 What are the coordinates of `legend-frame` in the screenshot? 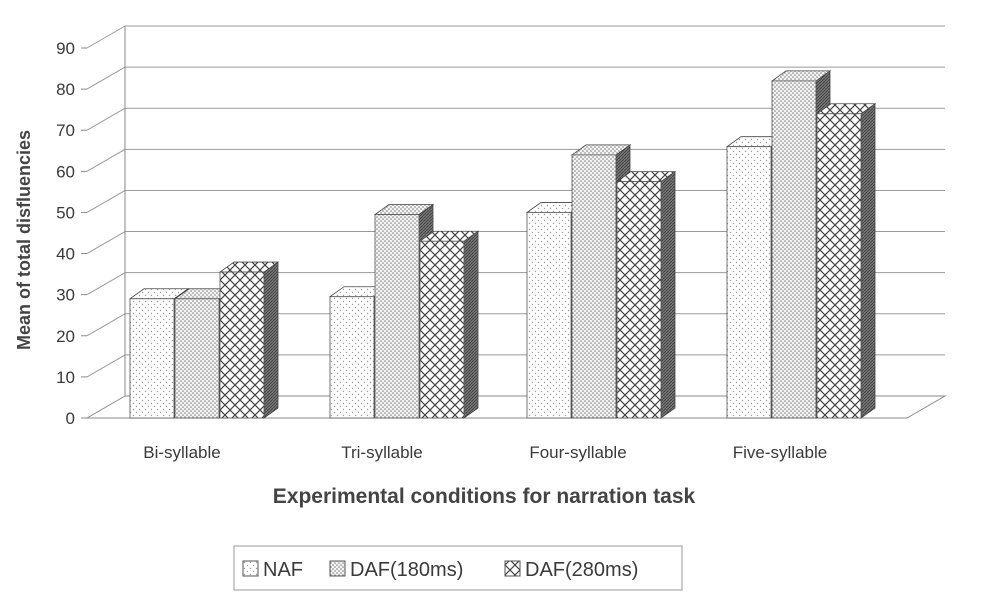 It's located at (458, 568).